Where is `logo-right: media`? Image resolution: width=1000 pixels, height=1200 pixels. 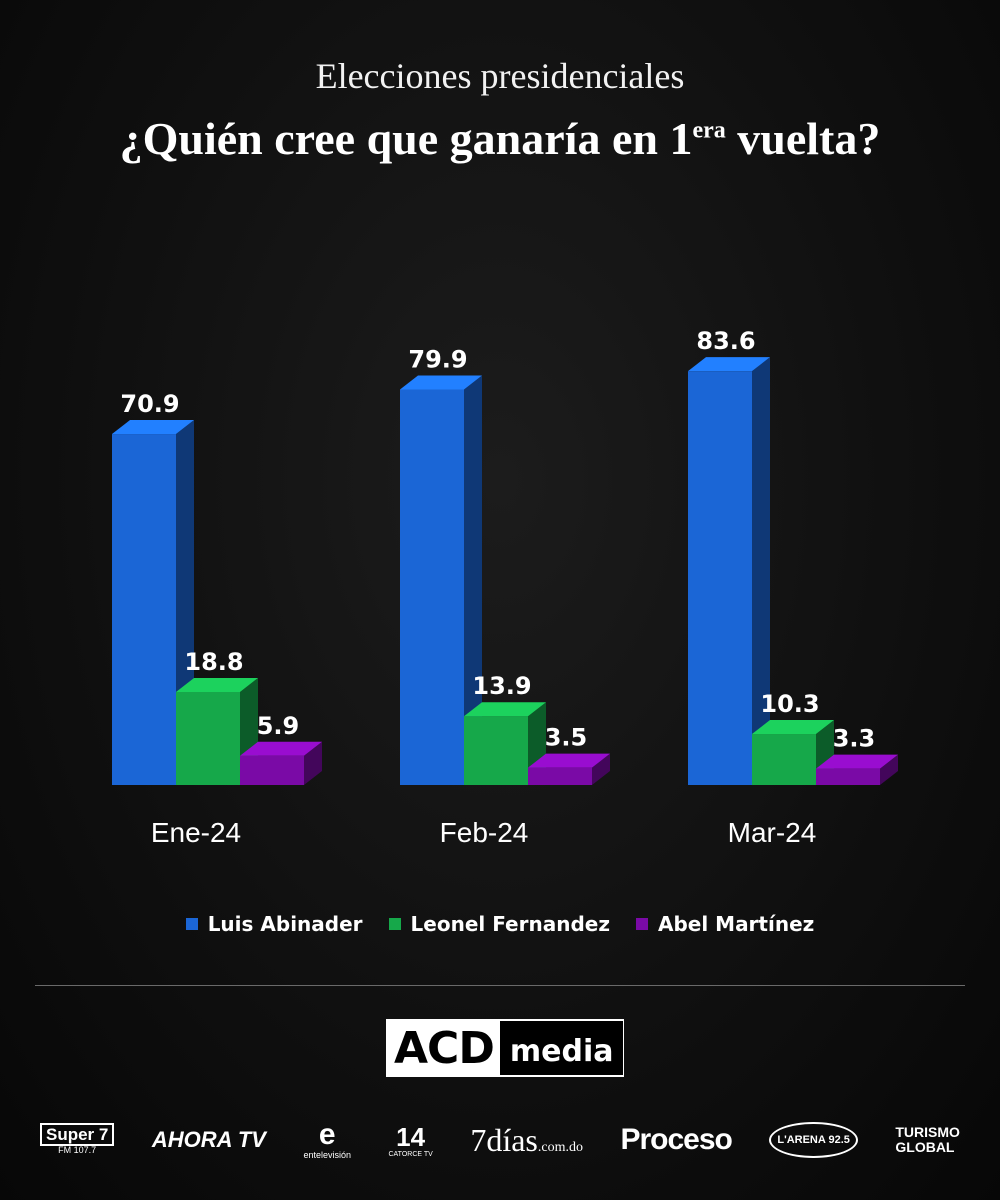 logo-right: media is located at coordinates (561, 1048).